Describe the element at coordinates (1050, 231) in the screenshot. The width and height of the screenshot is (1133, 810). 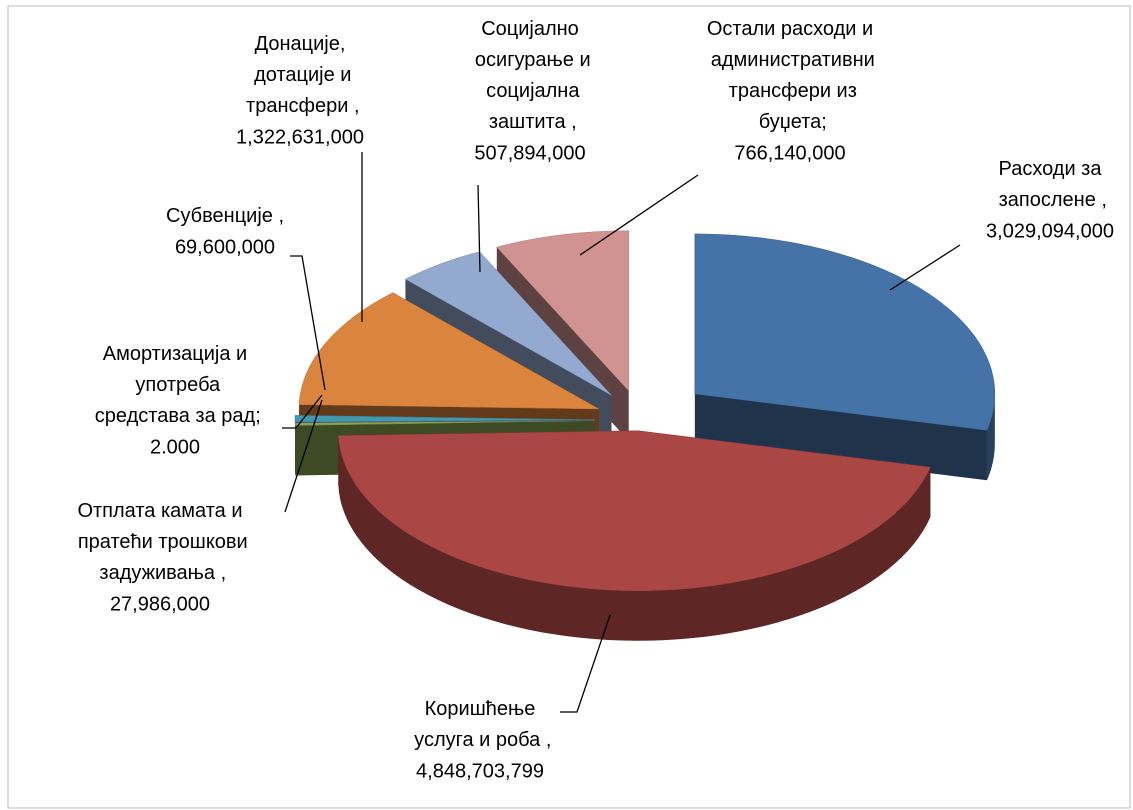
I see `value-label: 3,029,094,000` at that location.